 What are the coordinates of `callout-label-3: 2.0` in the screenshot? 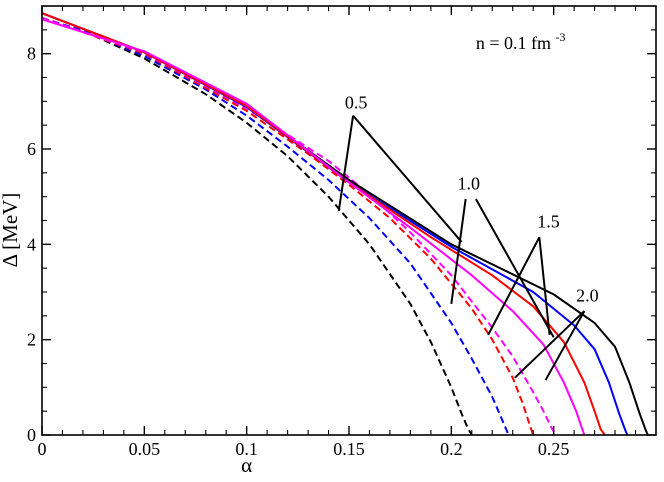 It's located at (587, 296).